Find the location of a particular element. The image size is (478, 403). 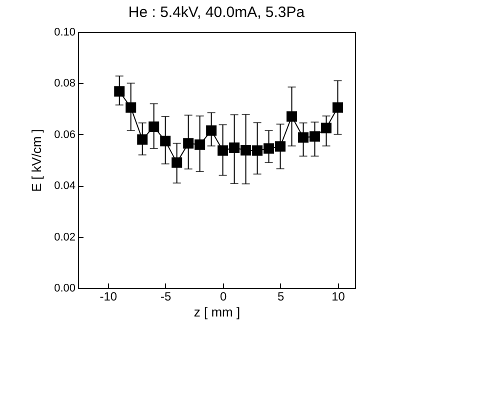

y-tick-label: 0.04 is located at coordinates (65, 186).